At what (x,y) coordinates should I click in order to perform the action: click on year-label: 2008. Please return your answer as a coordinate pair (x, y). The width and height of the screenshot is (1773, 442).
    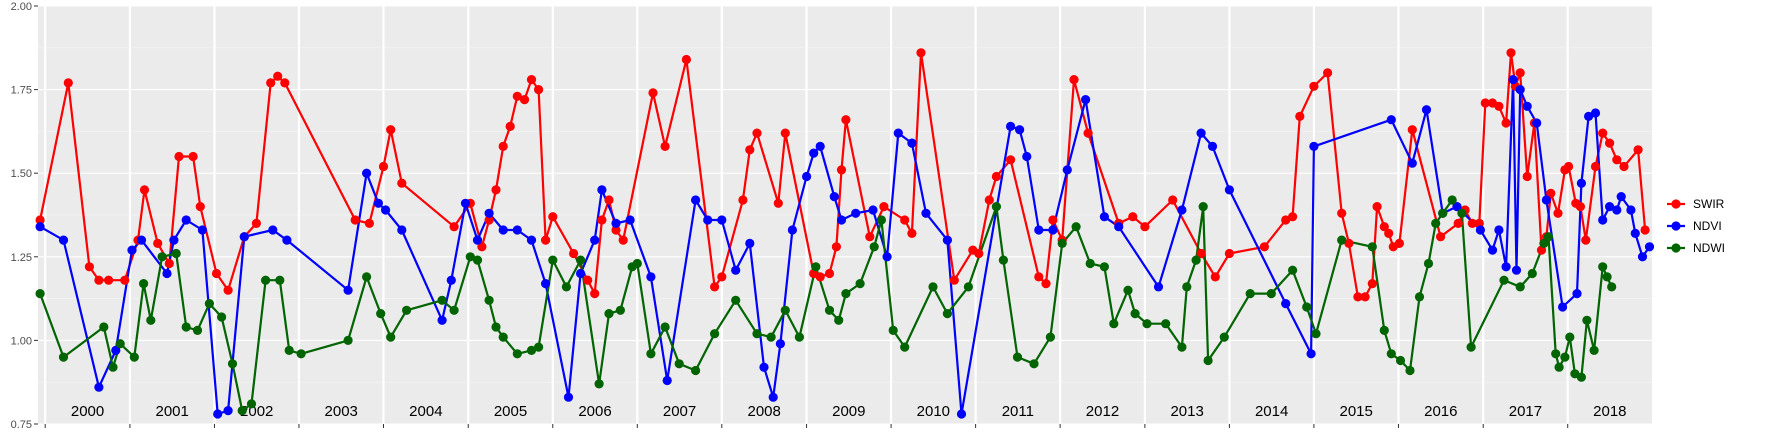
    Looking at the image, I should click on (763, 411).